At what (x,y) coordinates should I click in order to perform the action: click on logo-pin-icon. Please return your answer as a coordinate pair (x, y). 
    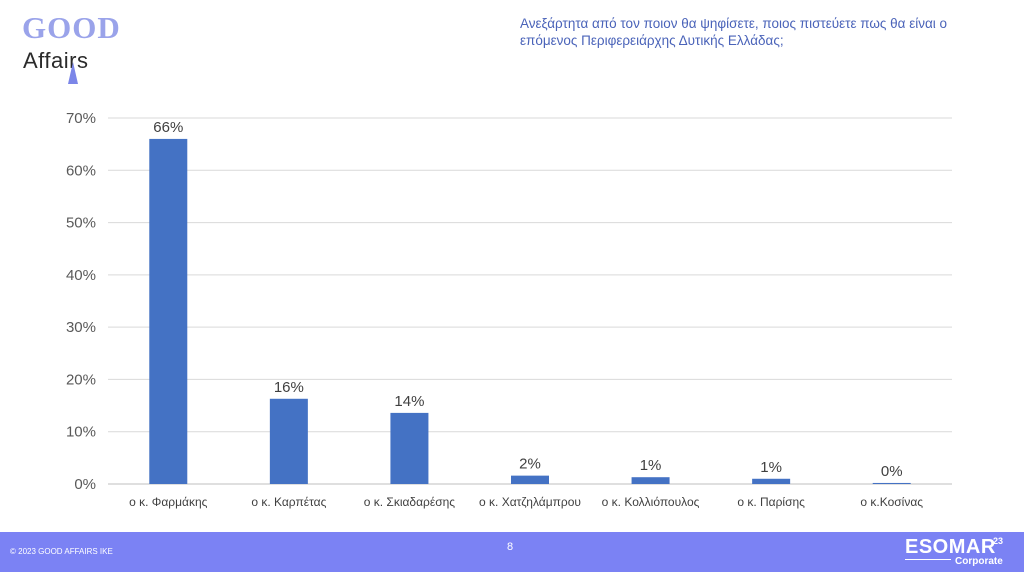
    Looking at the image, I should click on (73, 73).